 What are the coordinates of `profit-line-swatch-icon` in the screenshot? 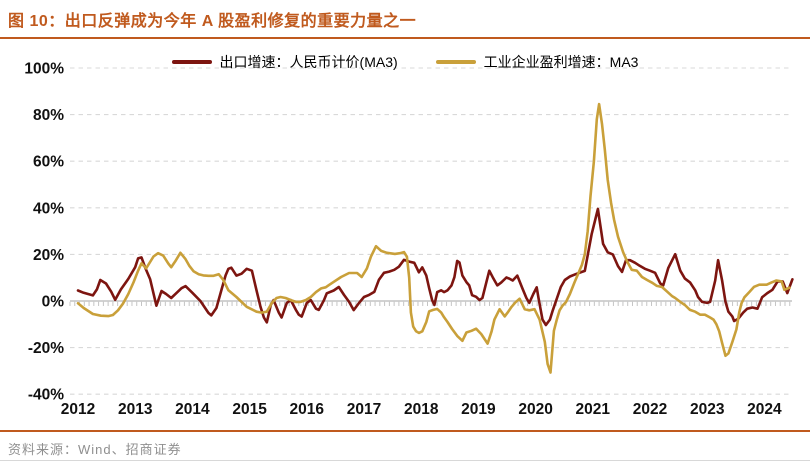 It's located at (455, 62).